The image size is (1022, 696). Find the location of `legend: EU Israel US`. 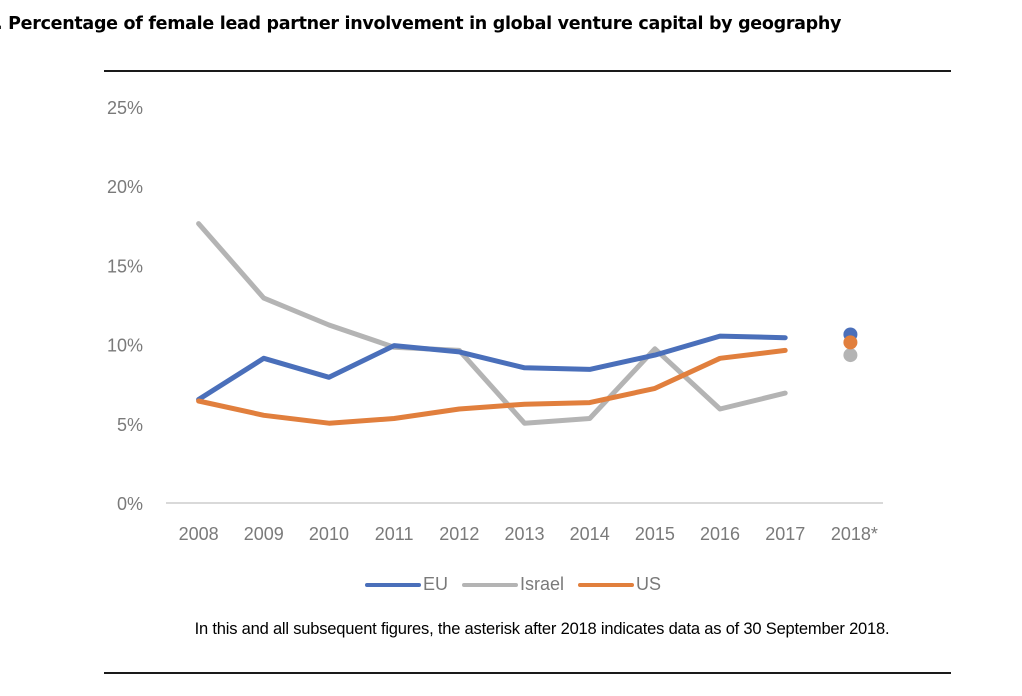

legend: EU Israel US is located at coordinates (511, 584).